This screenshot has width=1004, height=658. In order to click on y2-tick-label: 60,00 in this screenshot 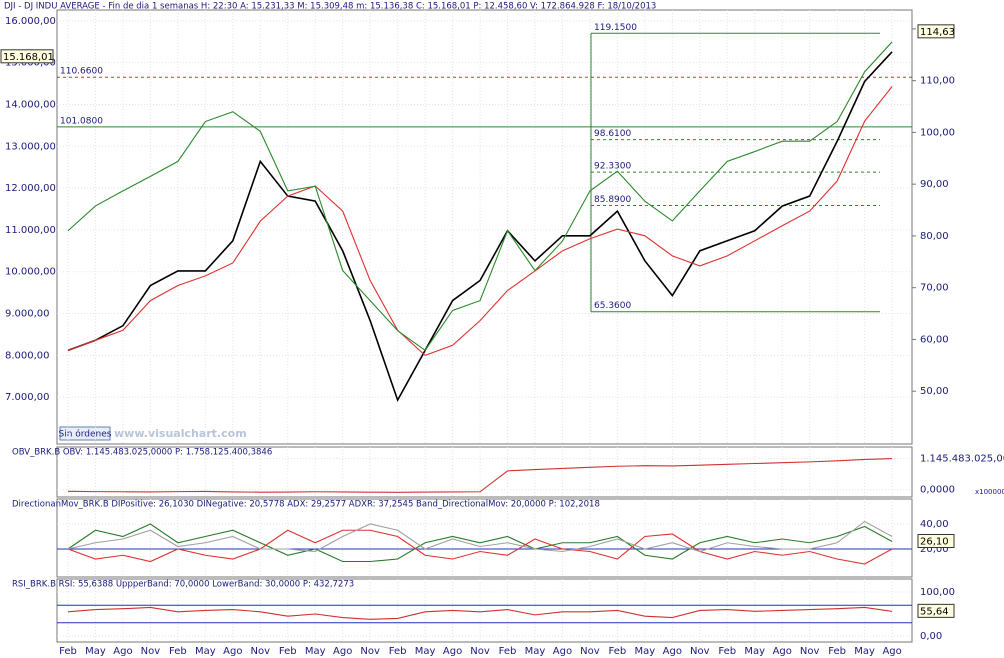, I will do `click(934, 339)`.